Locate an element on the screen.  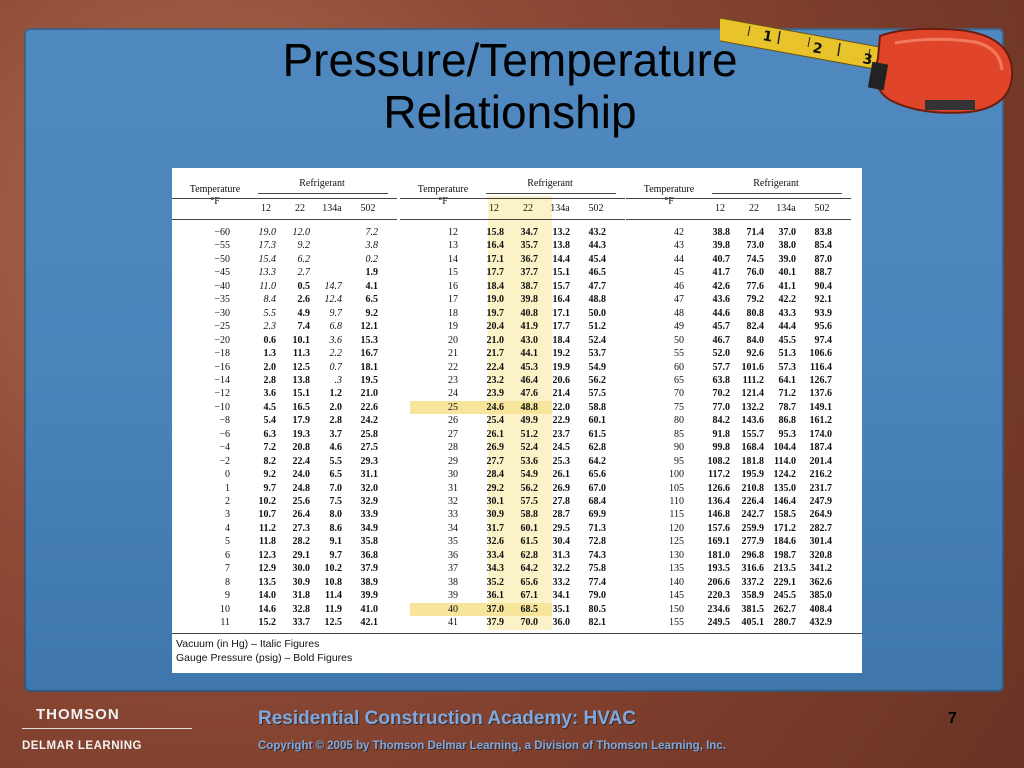
table-row: 19 20.4 41.9 17.7 51.2 is located at coordinates (512, 326).